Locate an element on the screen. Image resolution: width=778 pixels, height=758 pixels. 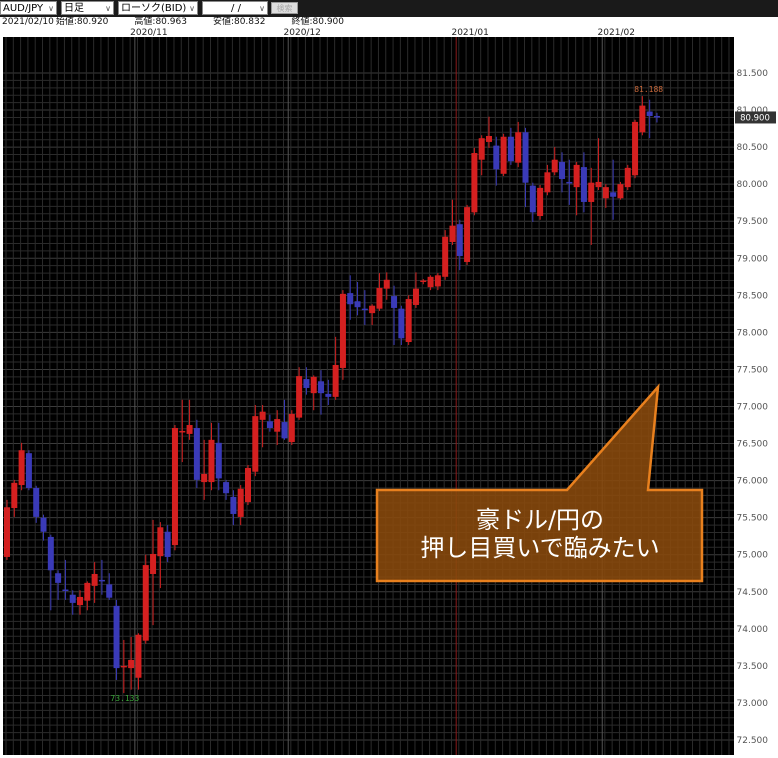
y-tick-label: 80.000 is located at coordinates (753, 185).